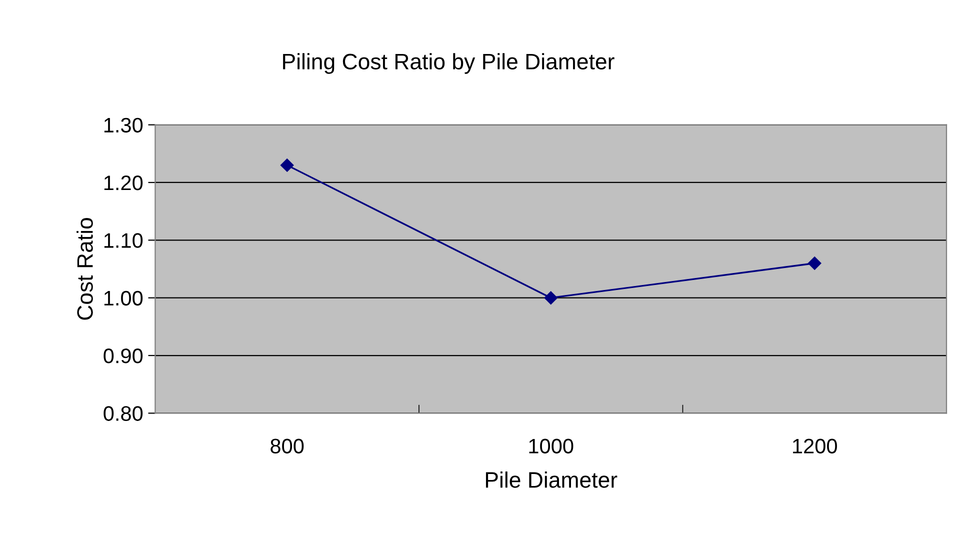 The height and width of the screenshot is (538, 958). I want to click on x-axis-title: Pile Diameter, so click(552, 479).